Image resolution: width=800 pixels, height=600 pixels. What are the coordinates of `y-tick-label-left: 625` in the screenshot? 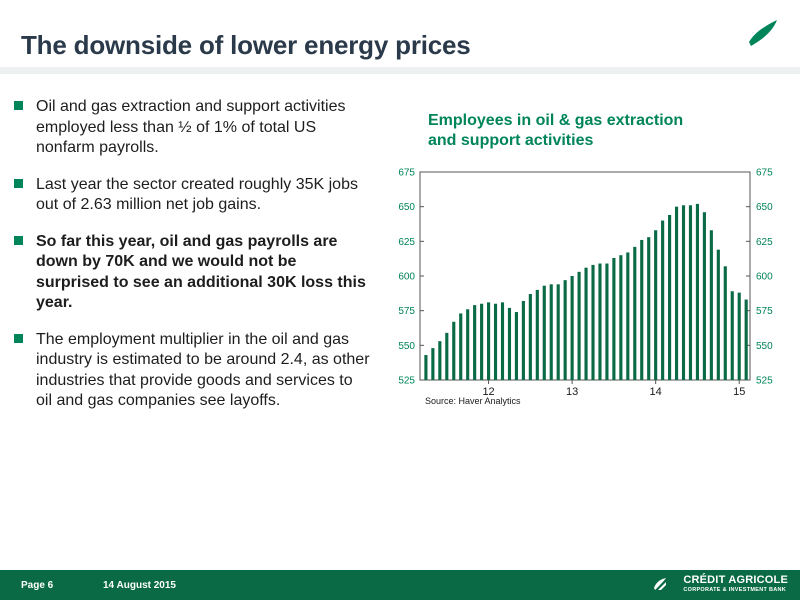 It's located at (406, 242).